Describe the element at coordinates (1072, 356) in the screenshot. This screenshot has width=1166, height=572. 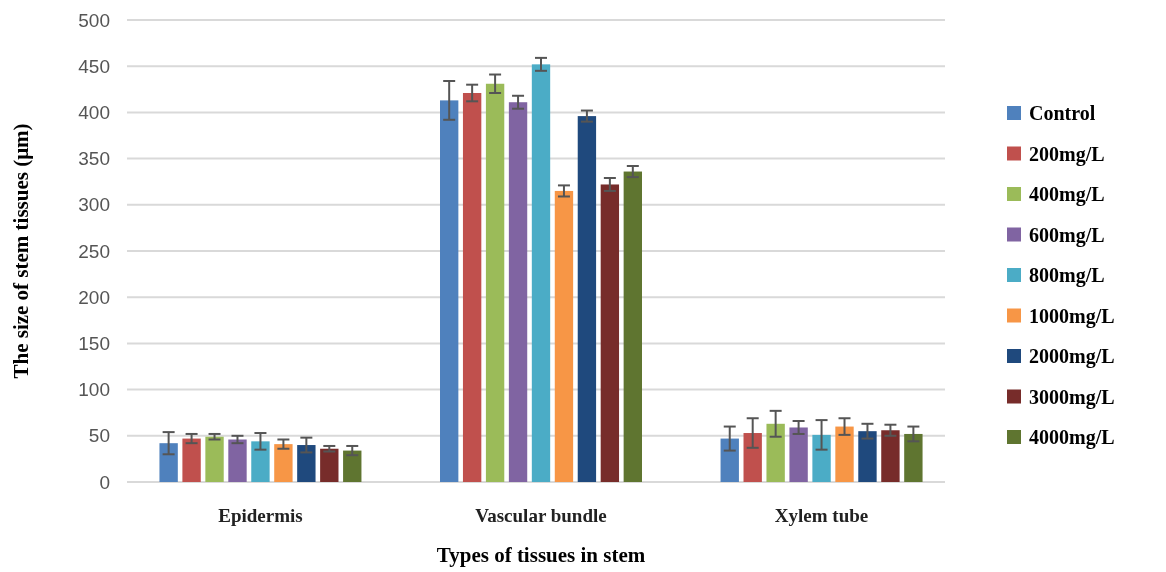
I see `legend-label: 2000mg/L` at that location.